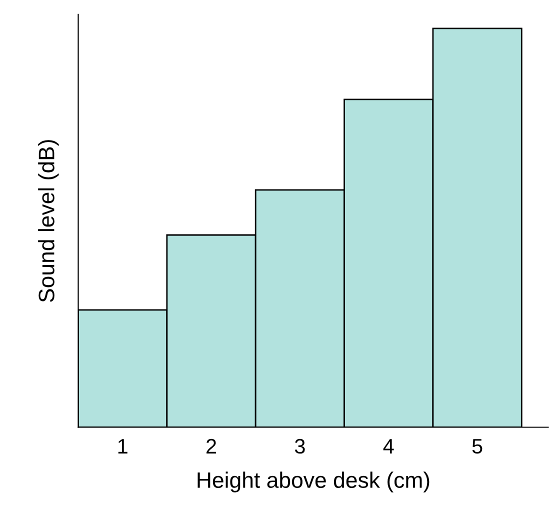 The height and width of the screenshot is (516, 551). I want to click on x-tick-label: 3, so click(299, 446).